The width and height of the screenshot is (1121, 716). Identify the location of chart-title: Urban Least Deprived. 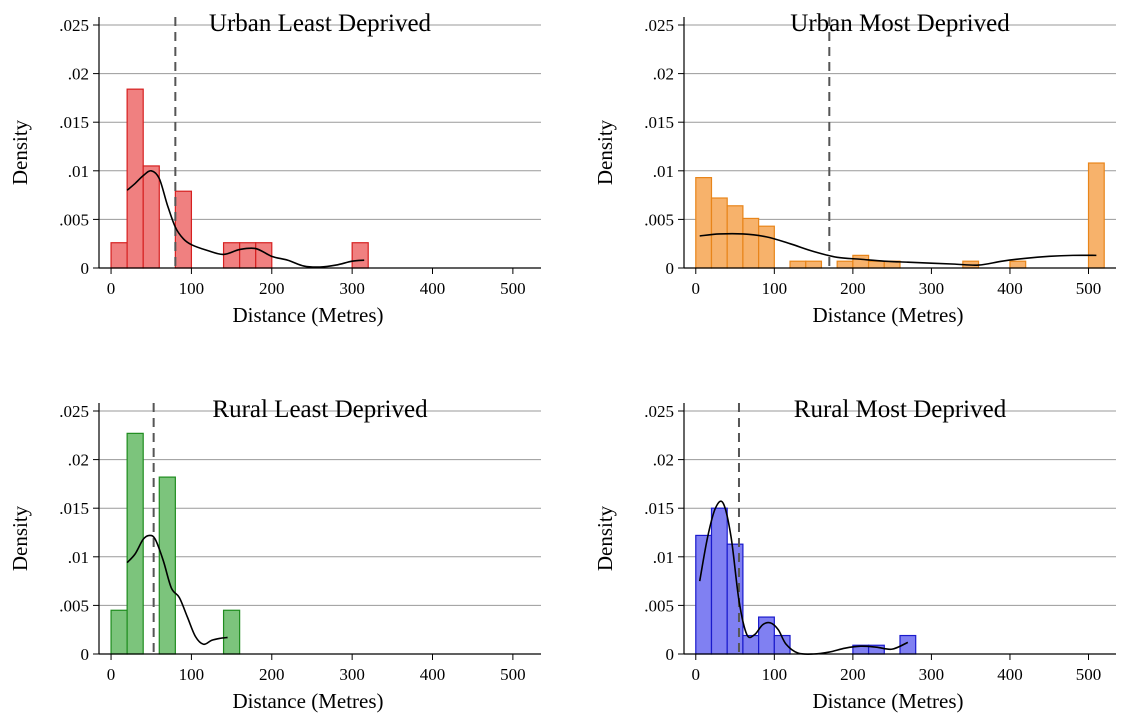
(320, 23).